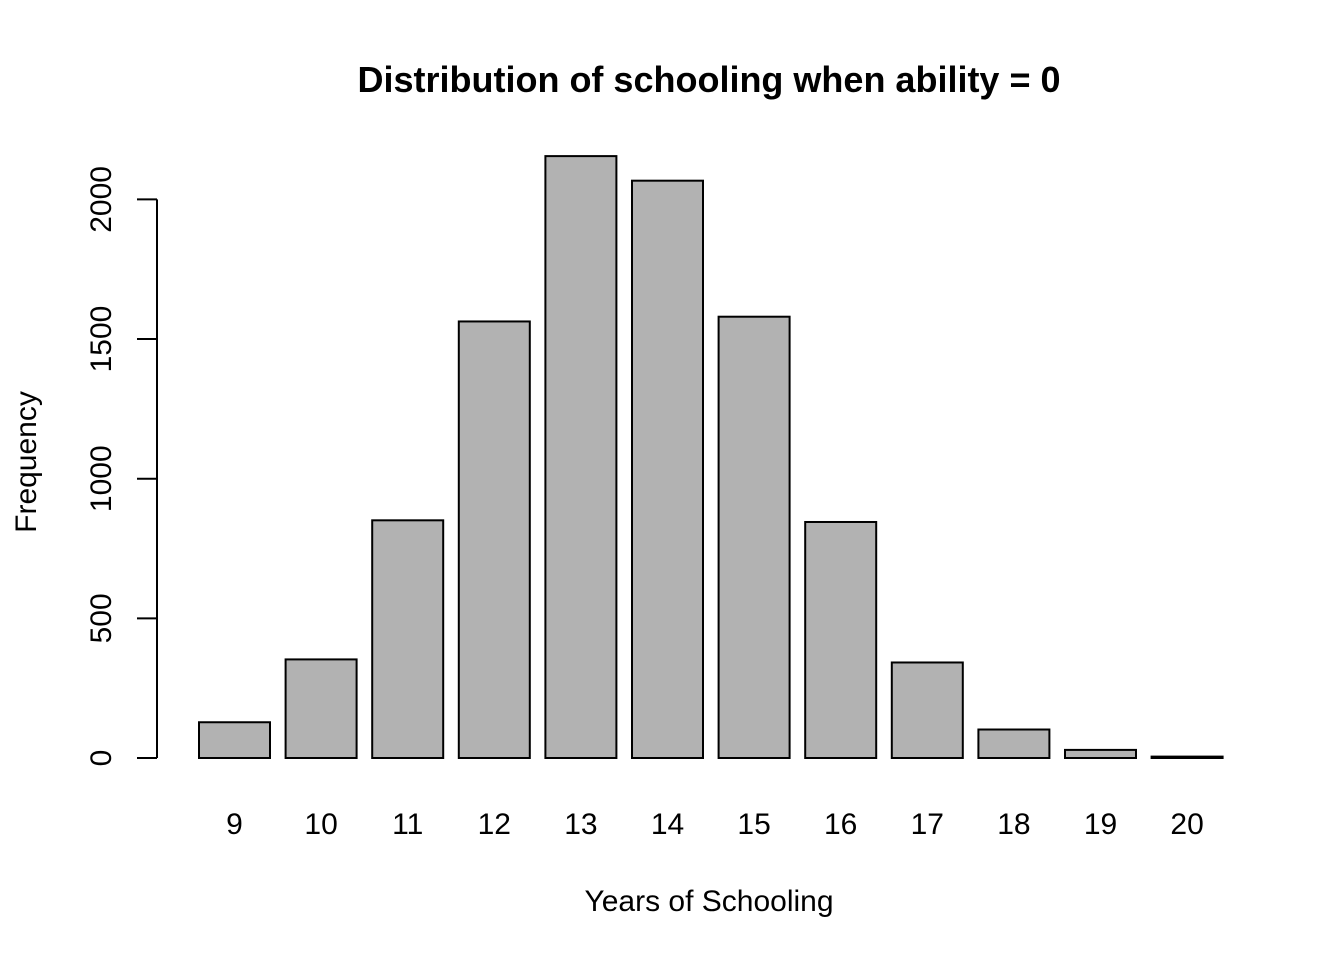  I want to click on y-tick-label: 0, so click(101, 758).